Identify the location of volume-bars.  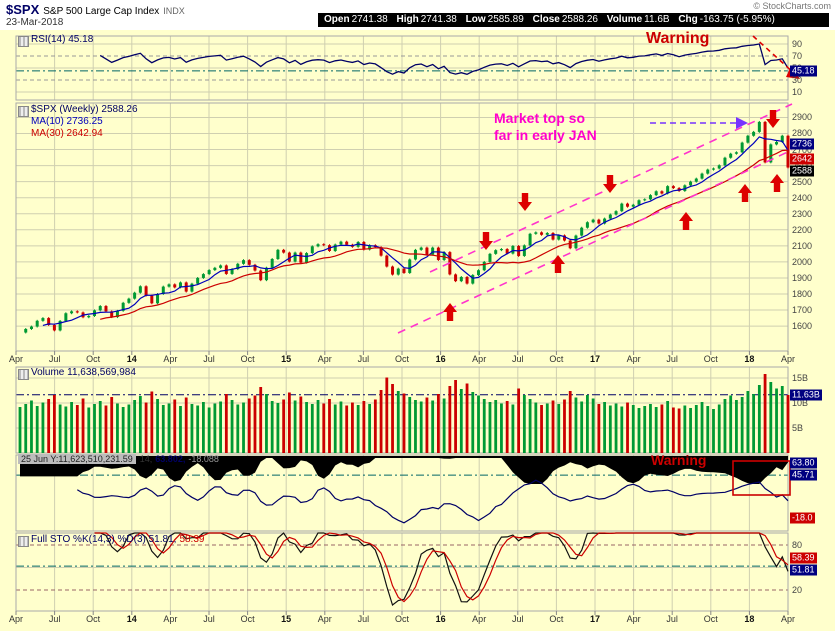
(404, 413).